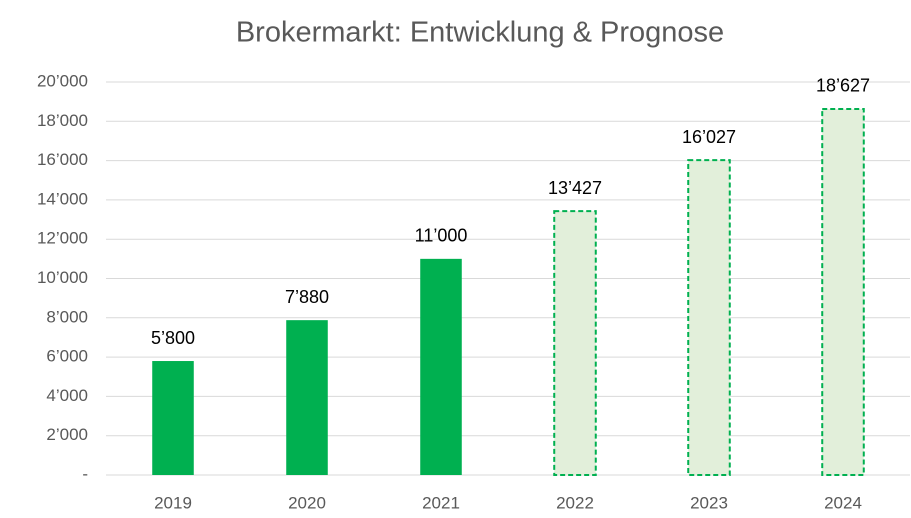 This screenshot has height=518, width=911. What do you see at coordinates (67, 356) in the screenshot?
I see `y-tick-label: 6’000` at bounding box center [67, 356].